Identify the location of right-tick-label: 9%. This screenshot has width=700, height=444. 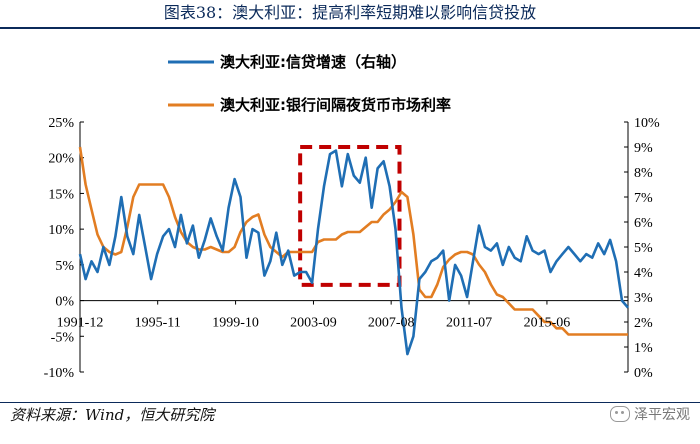
(643, 148).